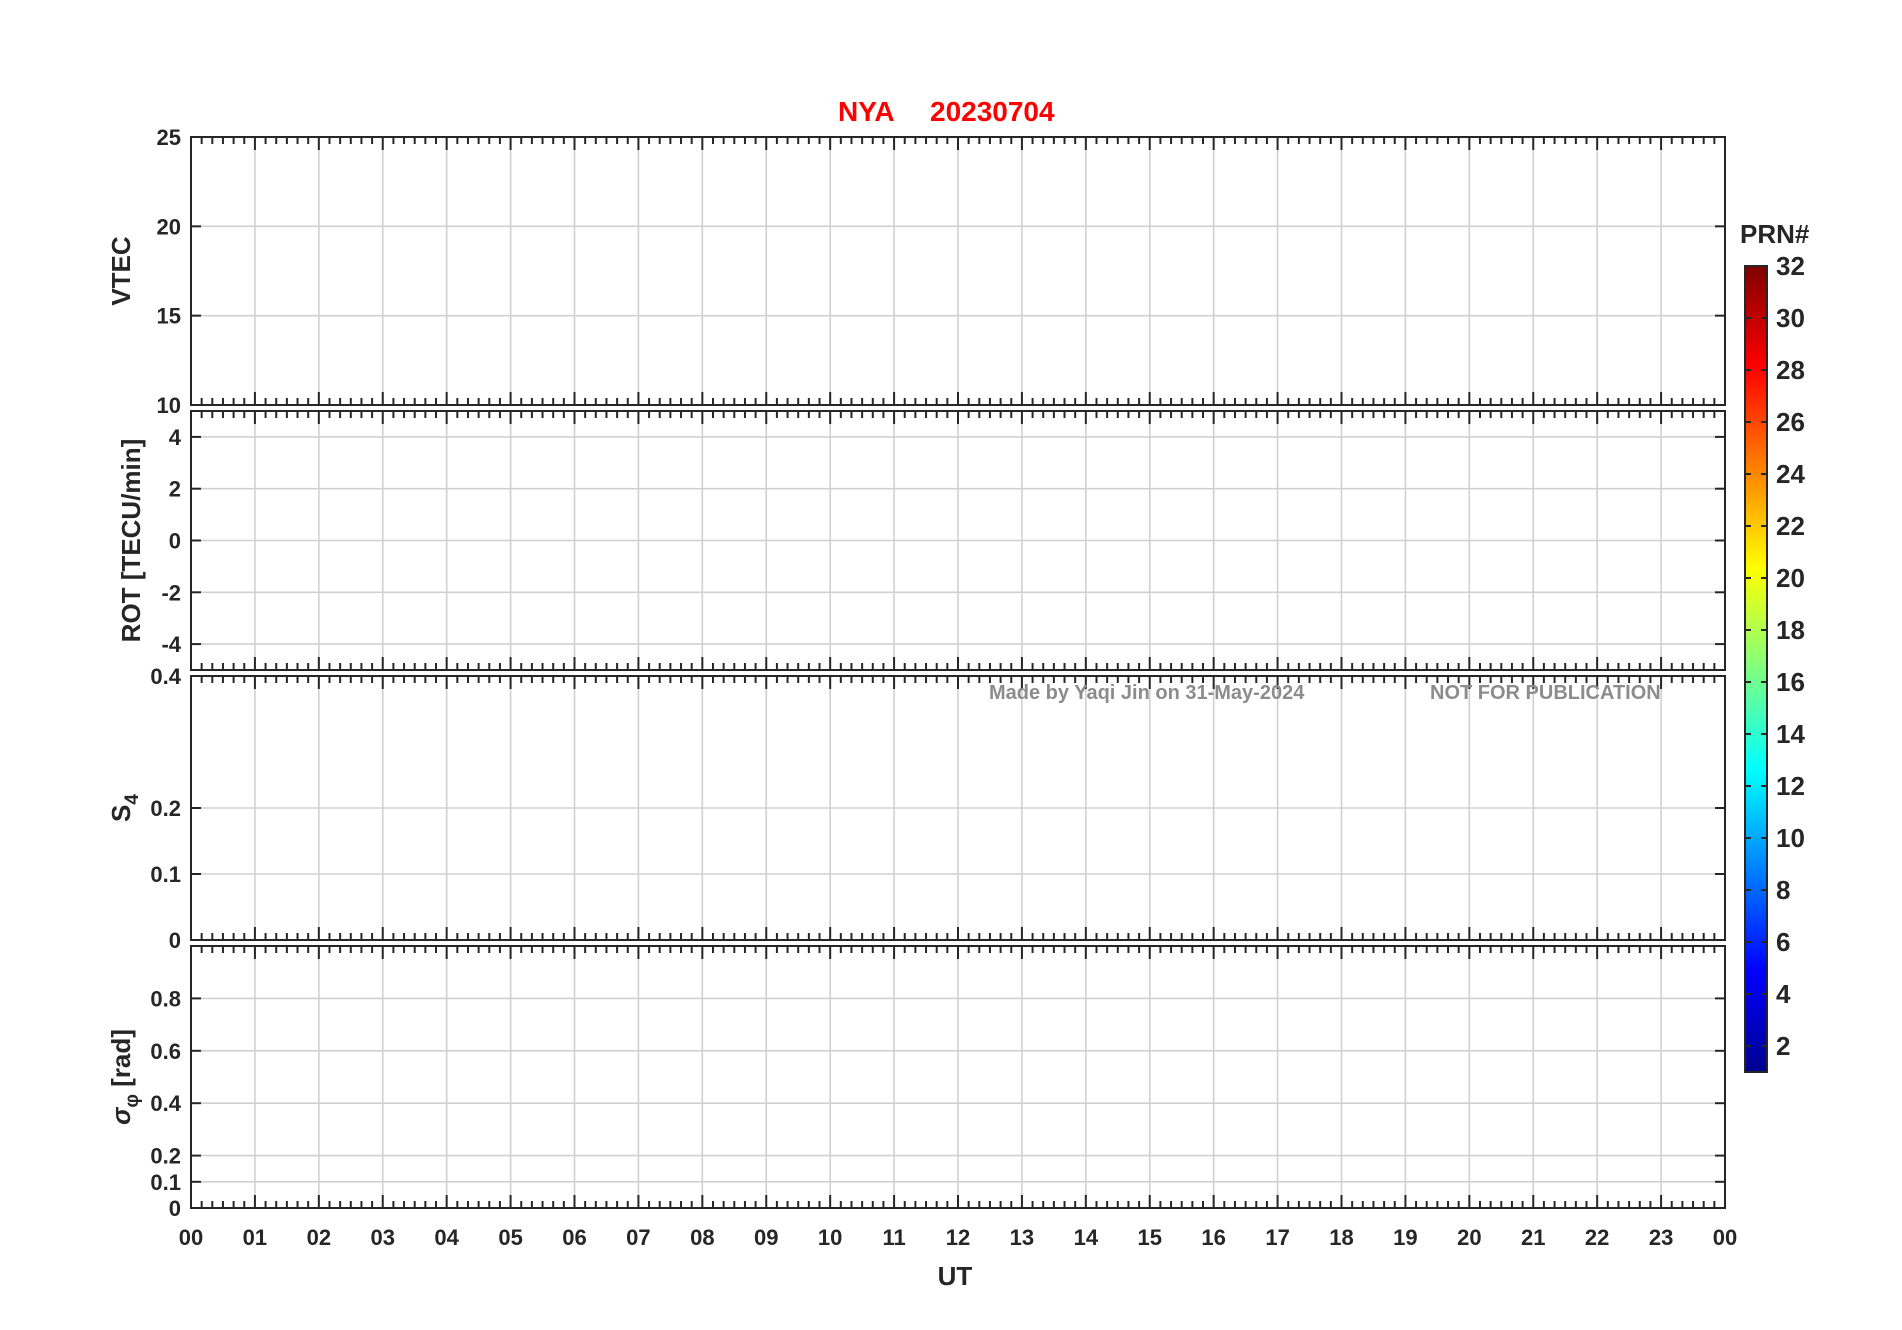  I want to click on y-axis-label: S4, so click(124, 808).